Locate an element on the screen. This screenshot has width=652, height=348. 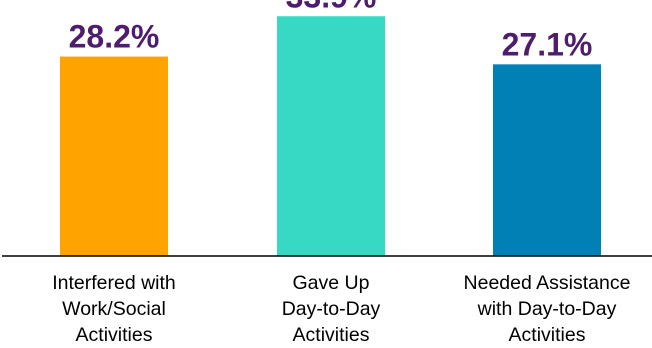
category-label-1-line-1: Interfered with is located at coordinates (114, 283).